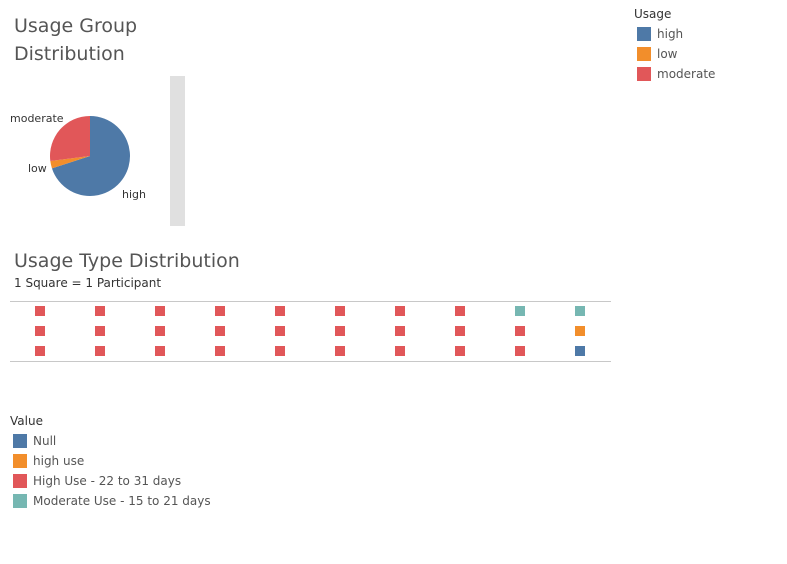  Describe the element at coordinates (670, 34) in the screenshot. I see `legend-label: high` at that location.